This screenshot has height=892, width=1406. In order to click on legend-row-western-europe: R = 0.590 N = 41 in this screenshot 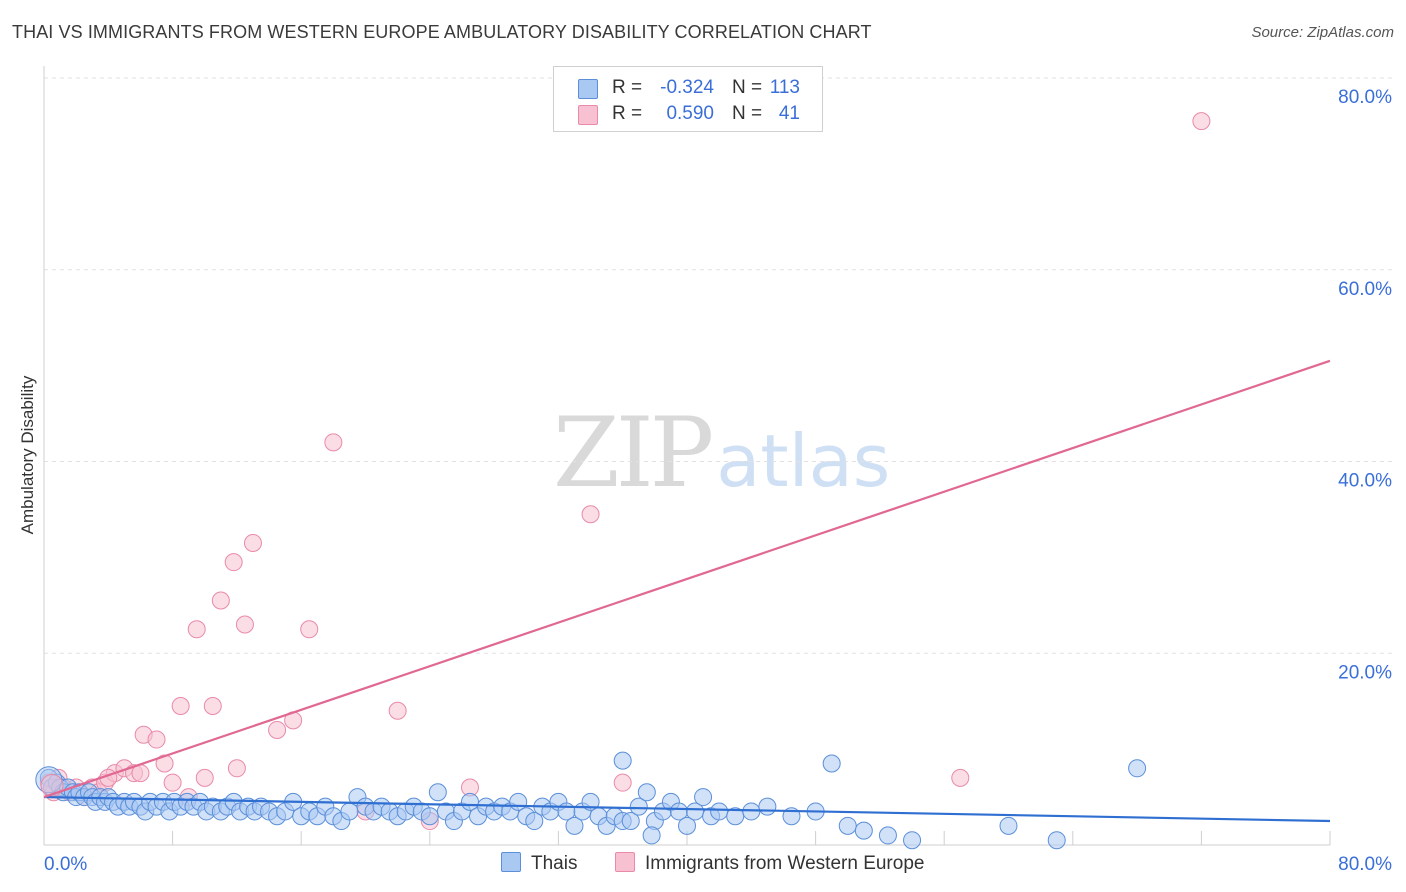, I will do `click(688, 114)`.